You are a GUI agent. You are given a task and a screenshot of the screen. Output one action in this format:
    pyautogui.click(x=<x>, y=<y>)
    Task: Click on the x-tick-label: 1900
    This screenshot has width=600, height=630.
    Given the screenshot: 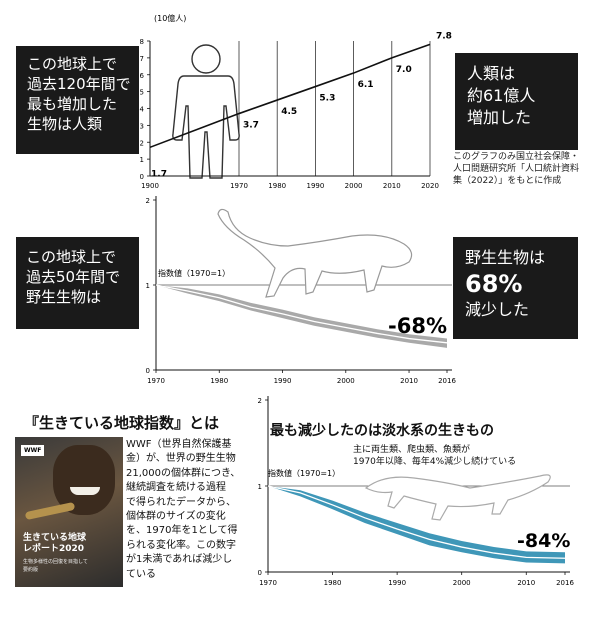 What is the action you would take?
    pyautogui.click(x=150, y=186)
    